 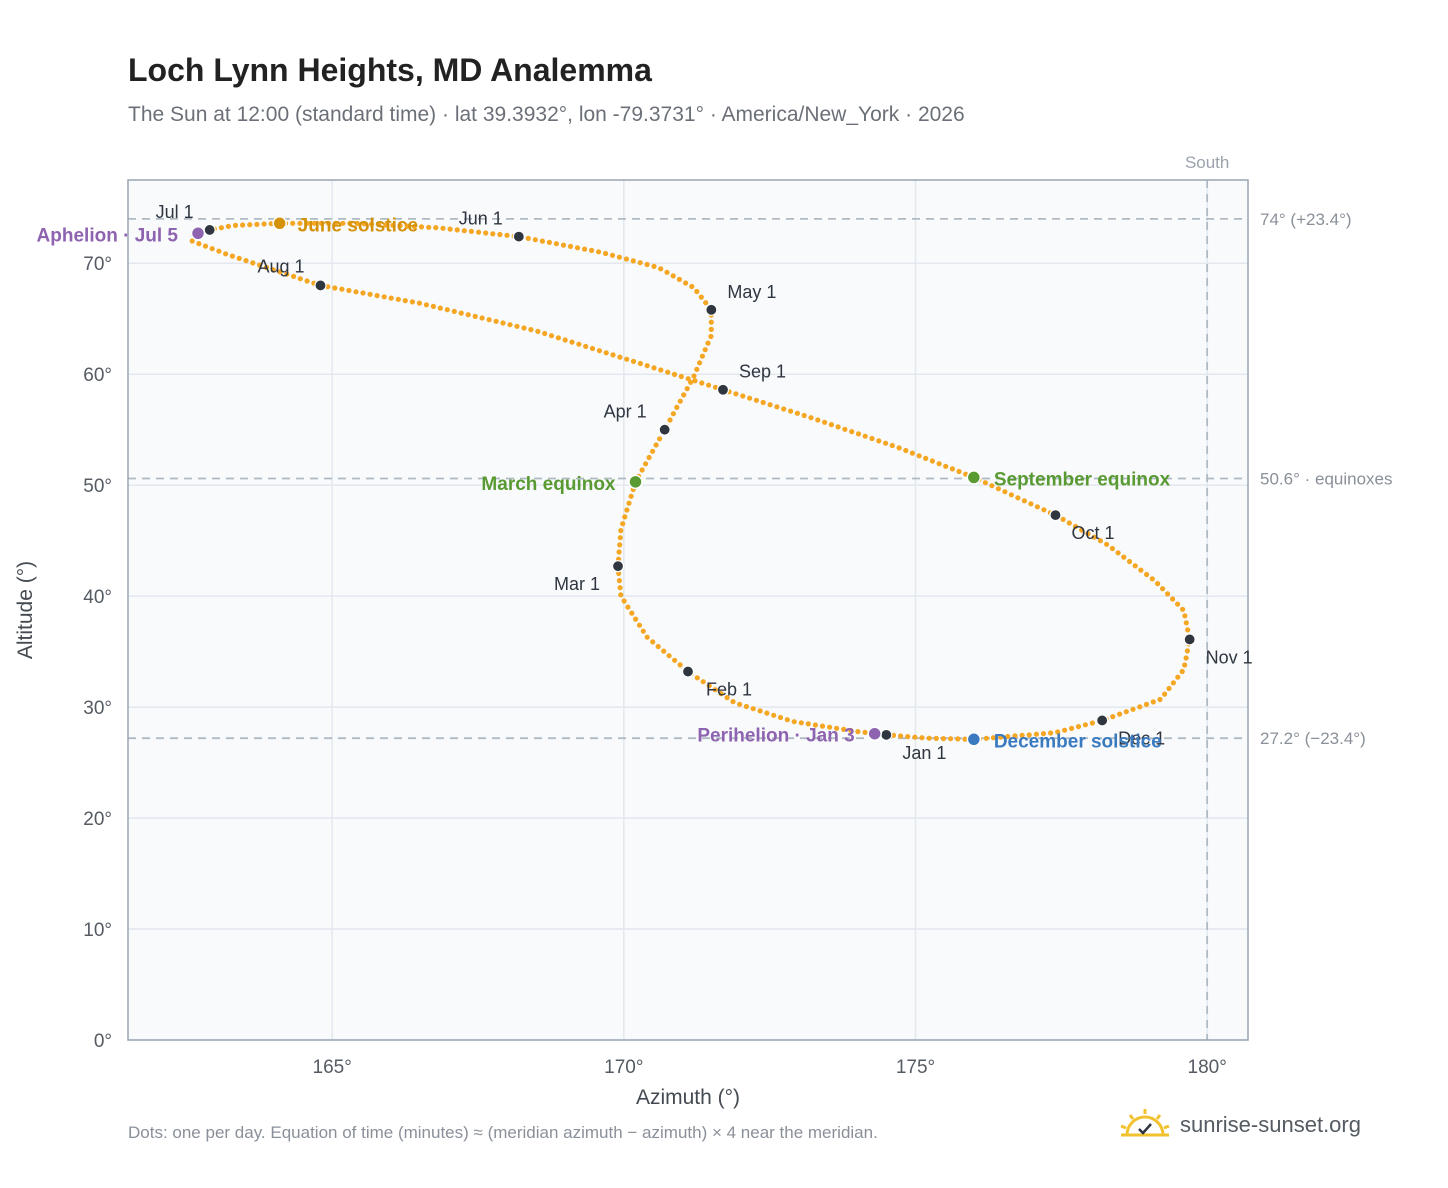 What do you see at coordinates (97, 930) in the screenshot?
I see `y-tick-label: 10°` at bounding box center [97, 930].